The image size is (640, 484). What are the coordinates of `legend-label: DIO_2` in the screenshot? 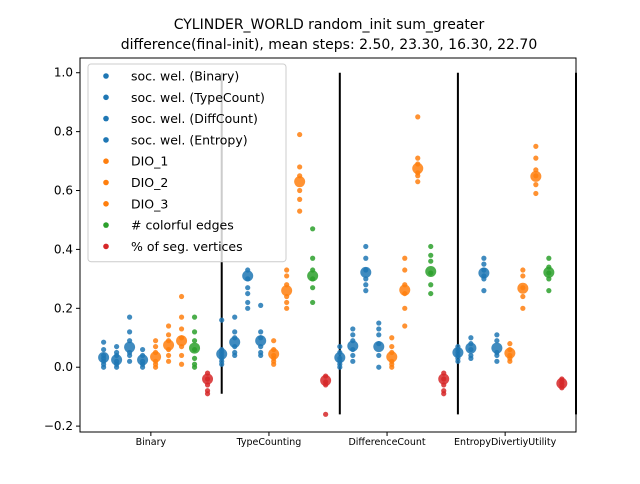 It's located at (149, 182).